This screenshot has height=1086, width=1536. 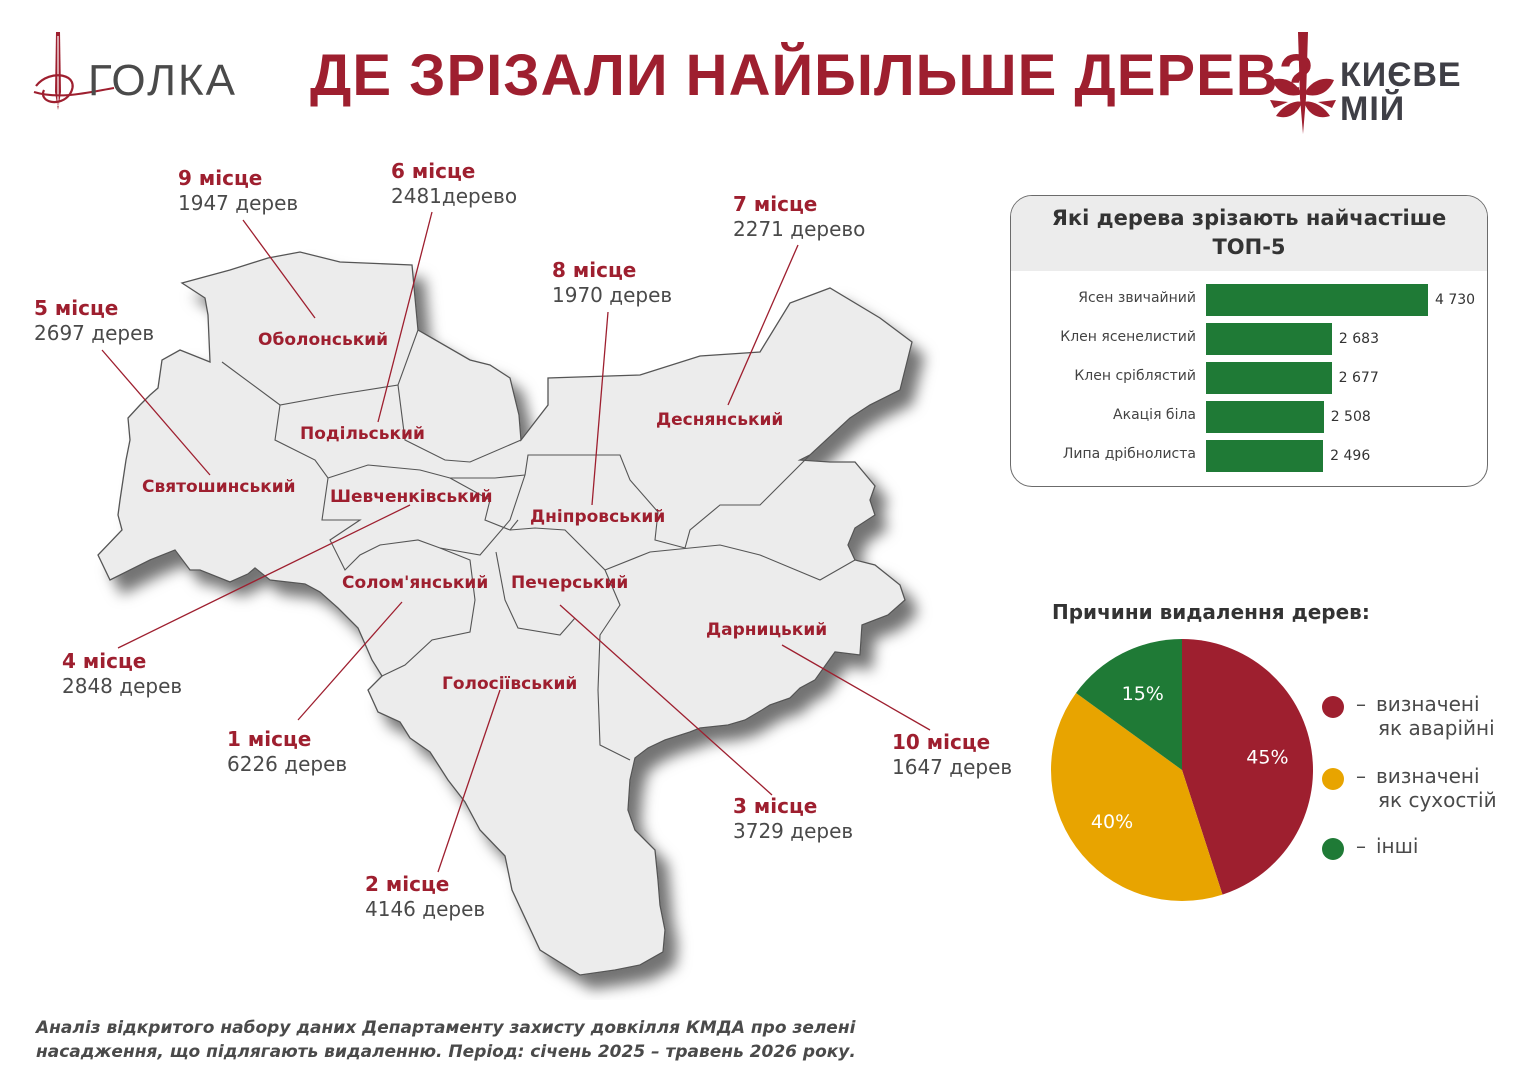 I want to click on legend-dot-other, so click(x=1333, y=849).